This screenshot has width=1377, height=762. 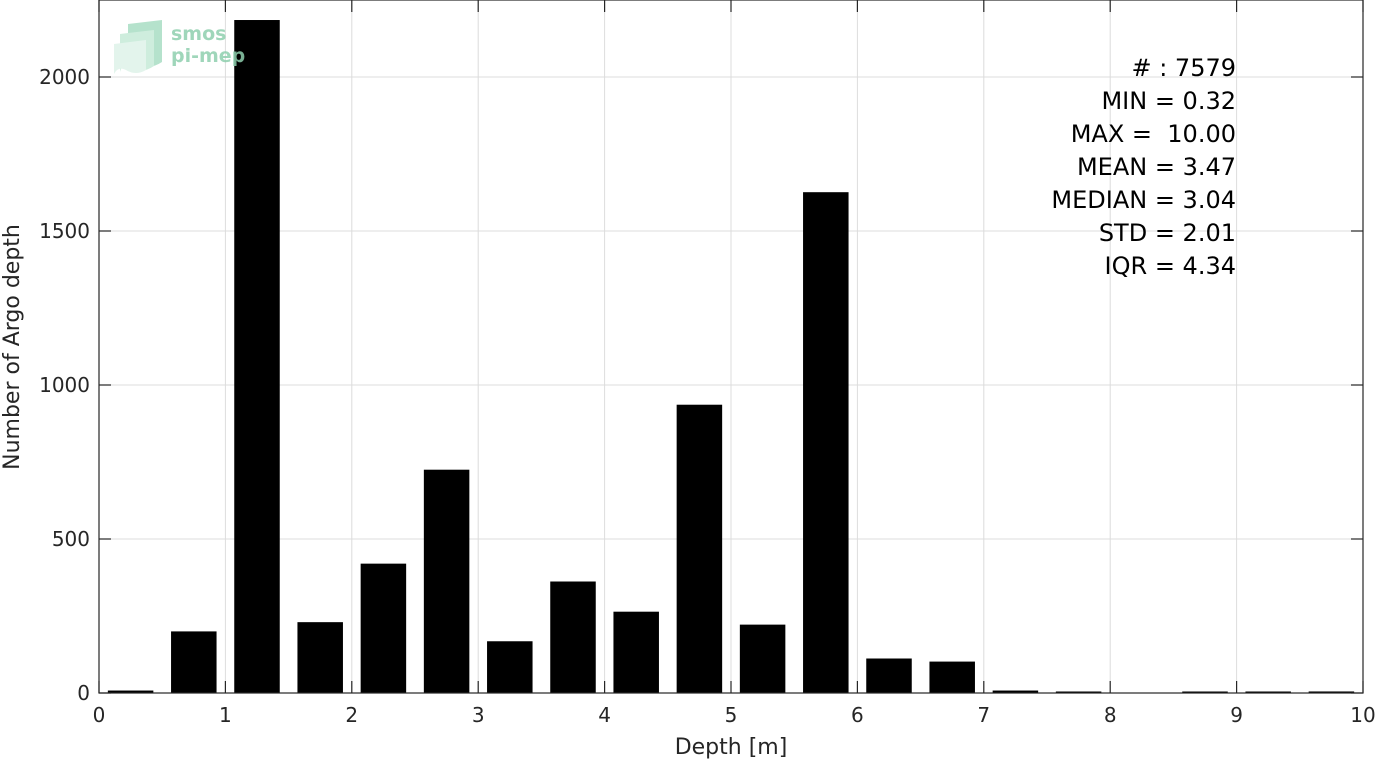 I want to click on x-tick-label: 8, so click(x=1110, y=715).